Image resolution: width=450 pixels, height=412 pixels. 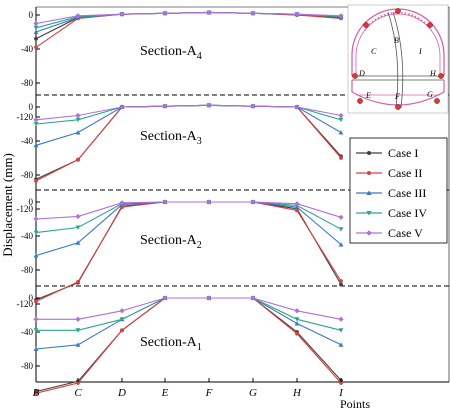 What do you see at coordinates (433, 73) in the screenshot?
I see `monitoring-point-label: H` at bounding box center [433, 73].